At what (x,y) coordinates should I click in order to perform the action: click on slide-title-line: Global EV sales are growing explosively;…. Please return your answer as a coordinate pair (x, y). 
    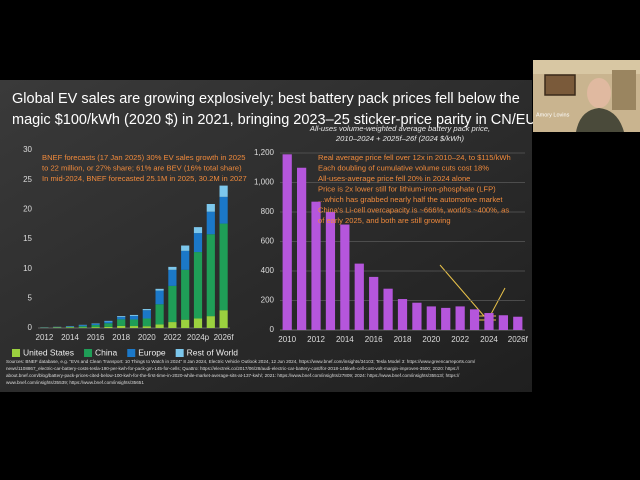
    Looking at the image, I should click on (266, 99).